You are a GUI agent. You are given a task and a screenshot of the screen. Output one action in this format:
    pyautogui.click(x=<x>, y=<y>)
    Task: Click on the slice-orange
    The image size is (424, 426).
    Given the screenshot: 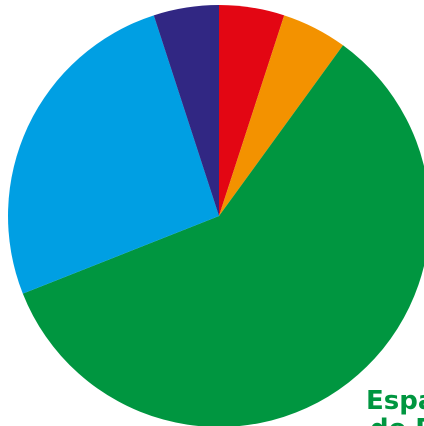 What is the action you would take?
    pyautogui.click(x=281, y=115)
    